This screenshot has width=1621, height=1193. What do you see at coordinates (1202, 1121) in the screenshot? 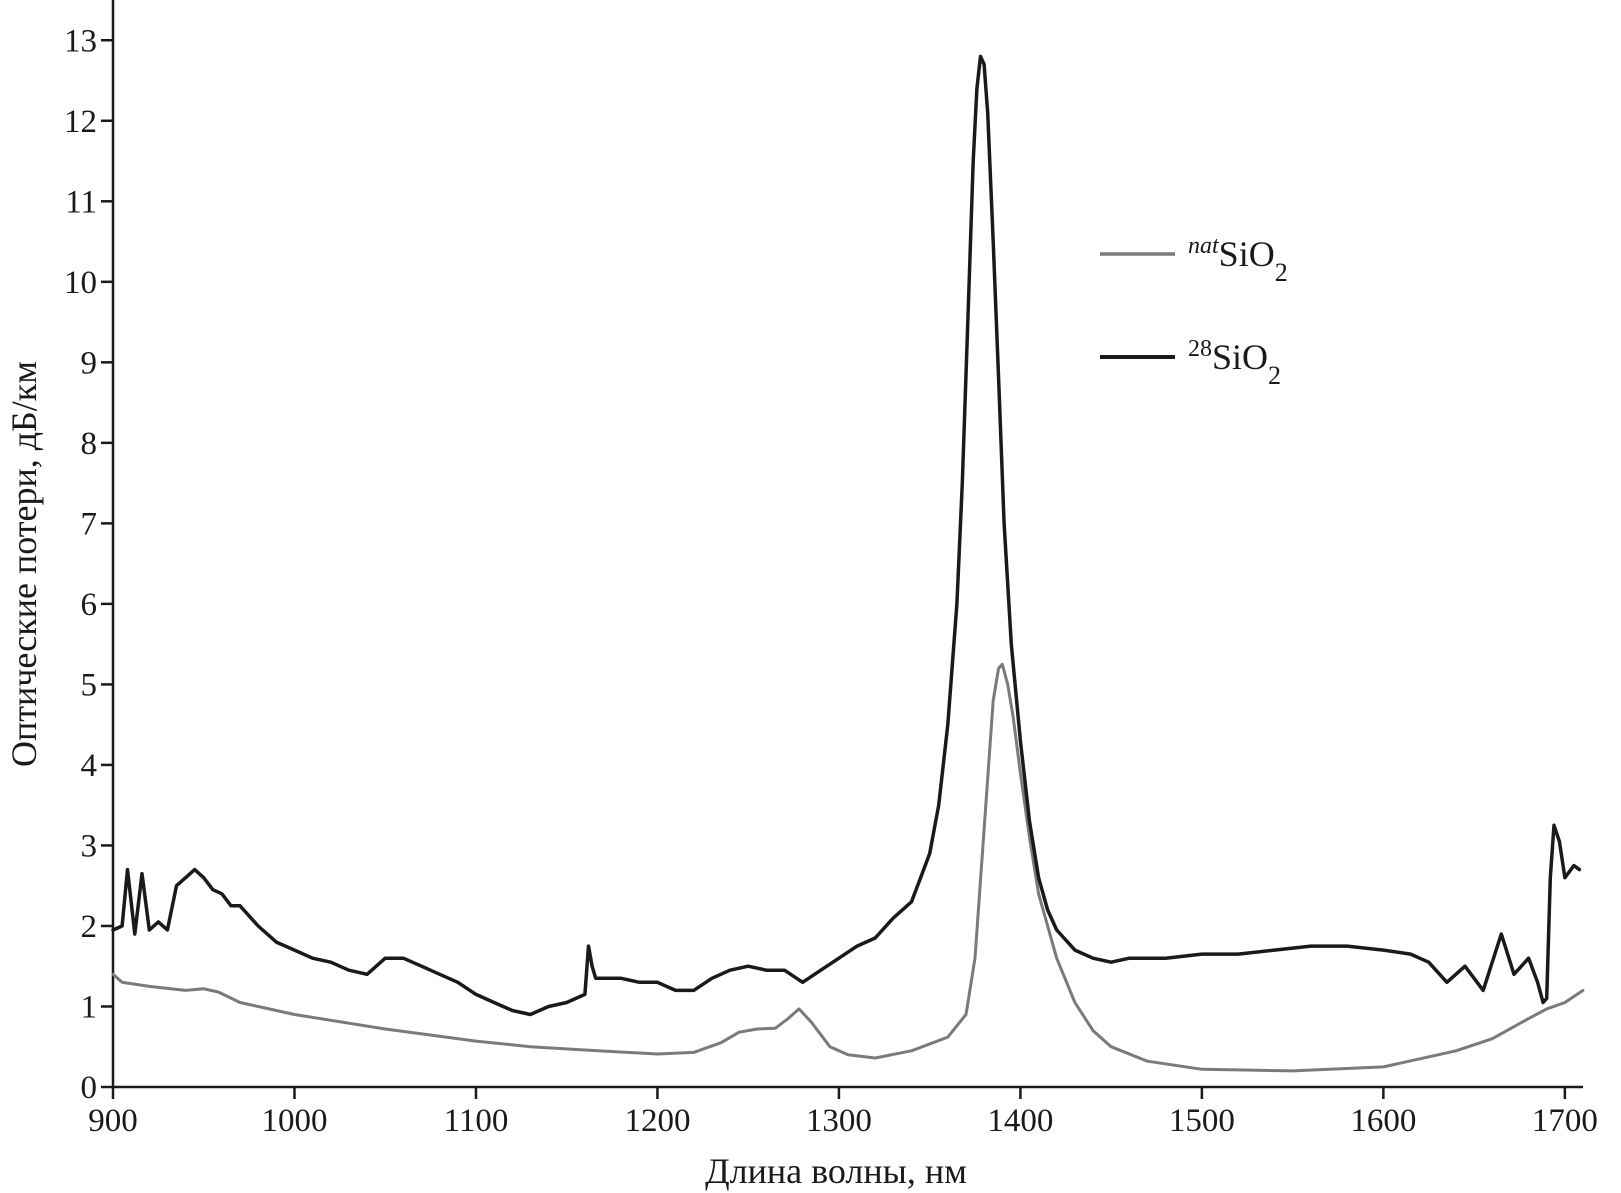
I see `x-tick-label: 1500` at bounding box center [1202, 1121].